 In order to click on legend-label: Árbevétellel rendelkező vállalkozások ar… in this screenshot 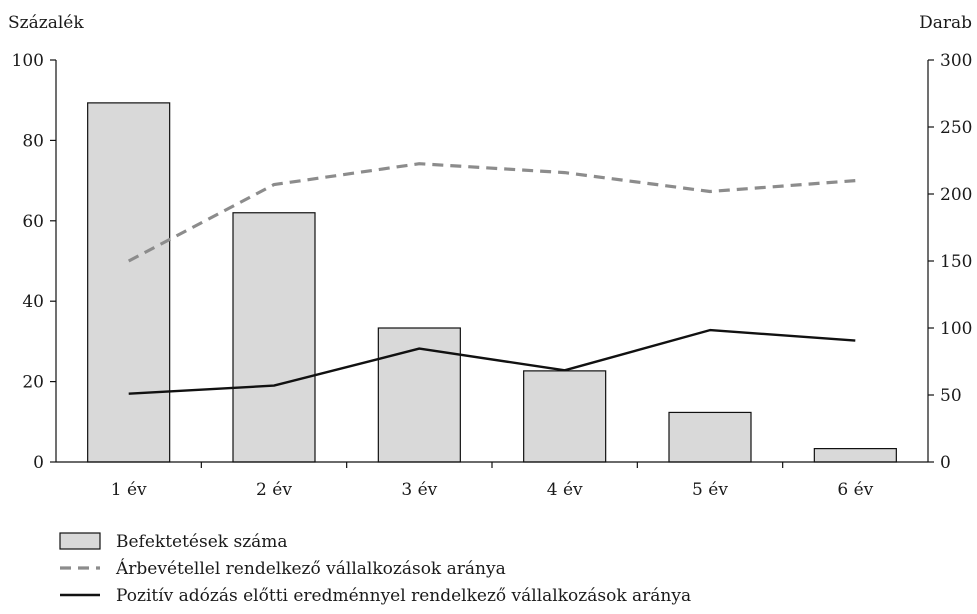, I will do `click(310, 568)`.